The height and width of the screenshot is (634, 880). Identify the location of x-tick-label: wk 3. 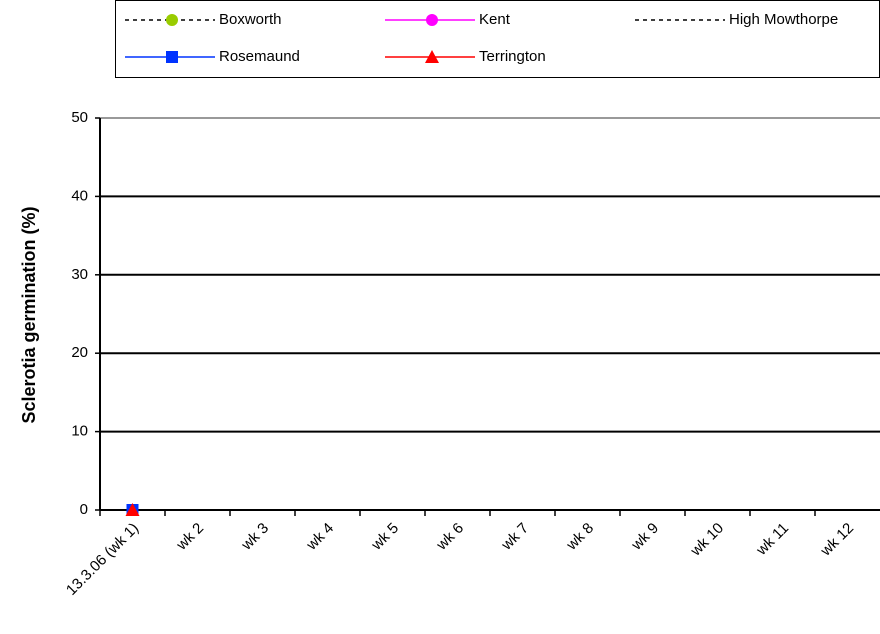
(255, 537).